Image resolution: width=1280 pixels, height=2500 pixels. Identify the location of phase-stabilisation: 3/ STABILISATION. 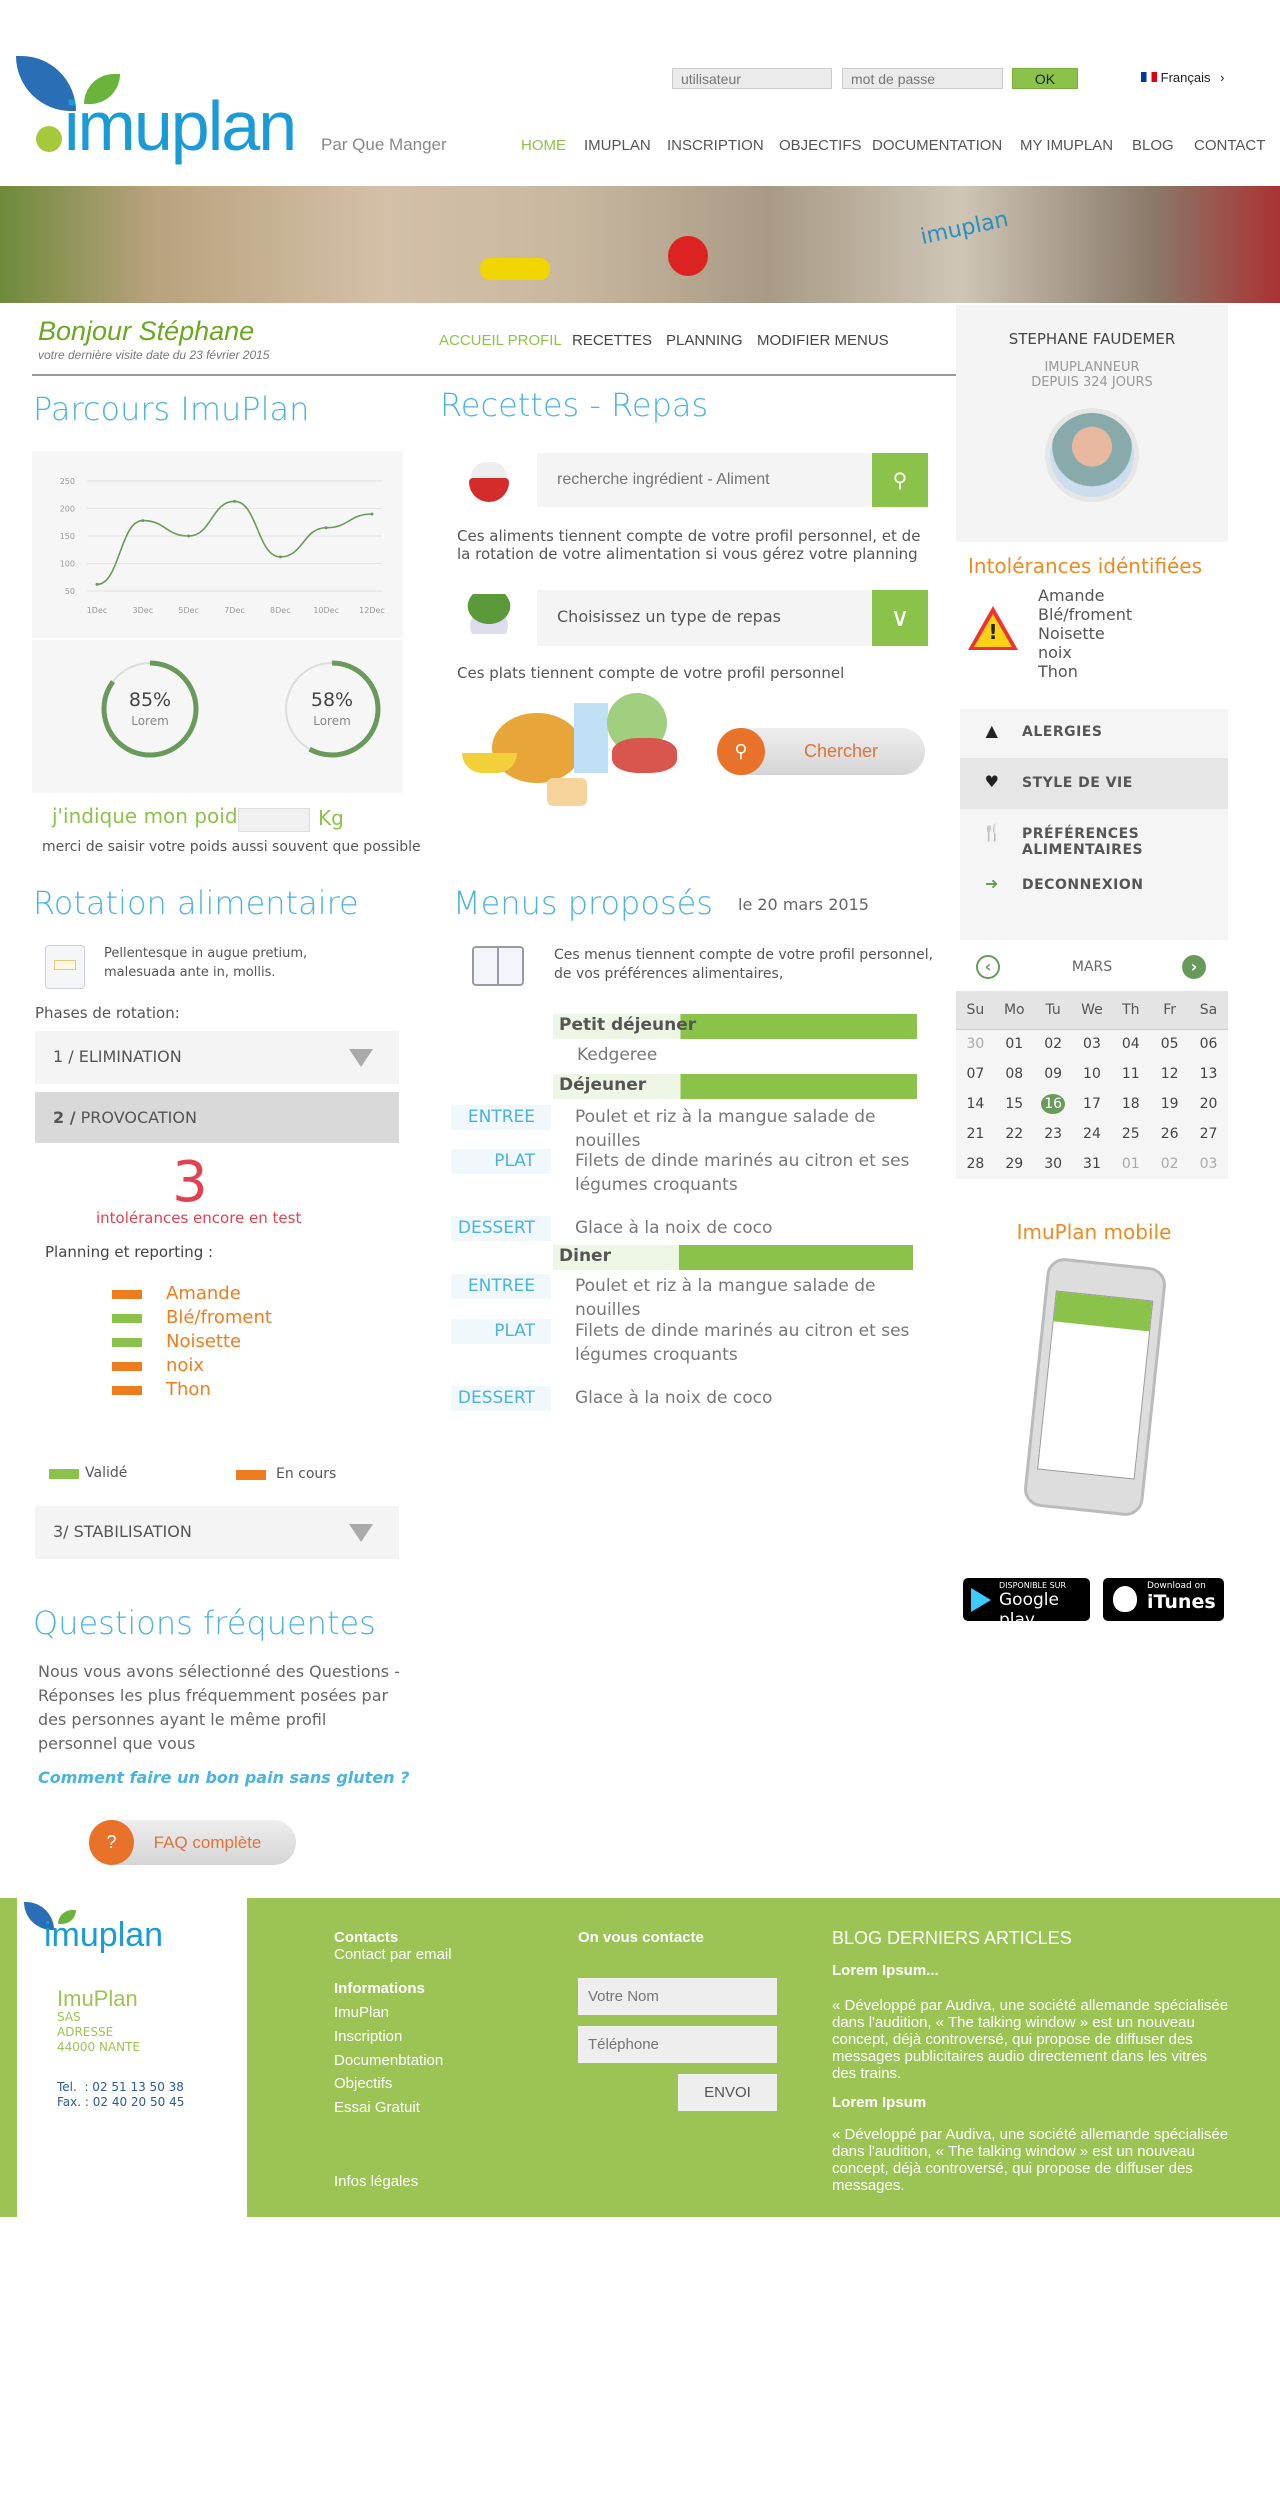
(217, 1532).